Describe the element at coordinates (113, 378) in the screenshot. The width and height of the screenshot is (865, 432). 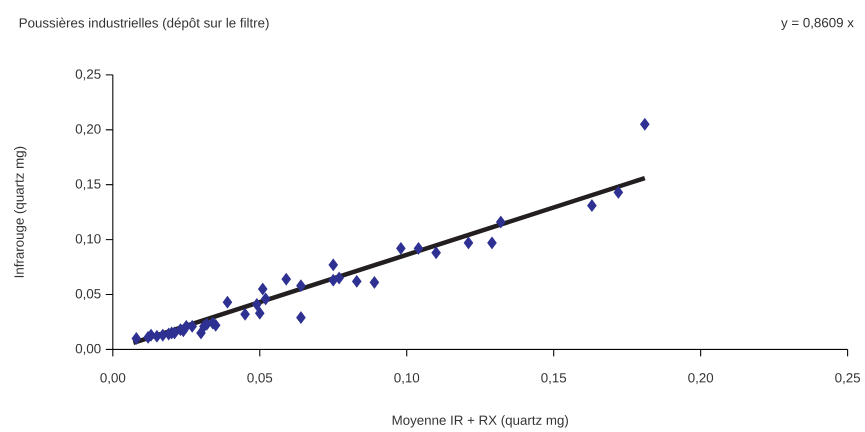
I see `x-tick-label: 0,00` at that location.